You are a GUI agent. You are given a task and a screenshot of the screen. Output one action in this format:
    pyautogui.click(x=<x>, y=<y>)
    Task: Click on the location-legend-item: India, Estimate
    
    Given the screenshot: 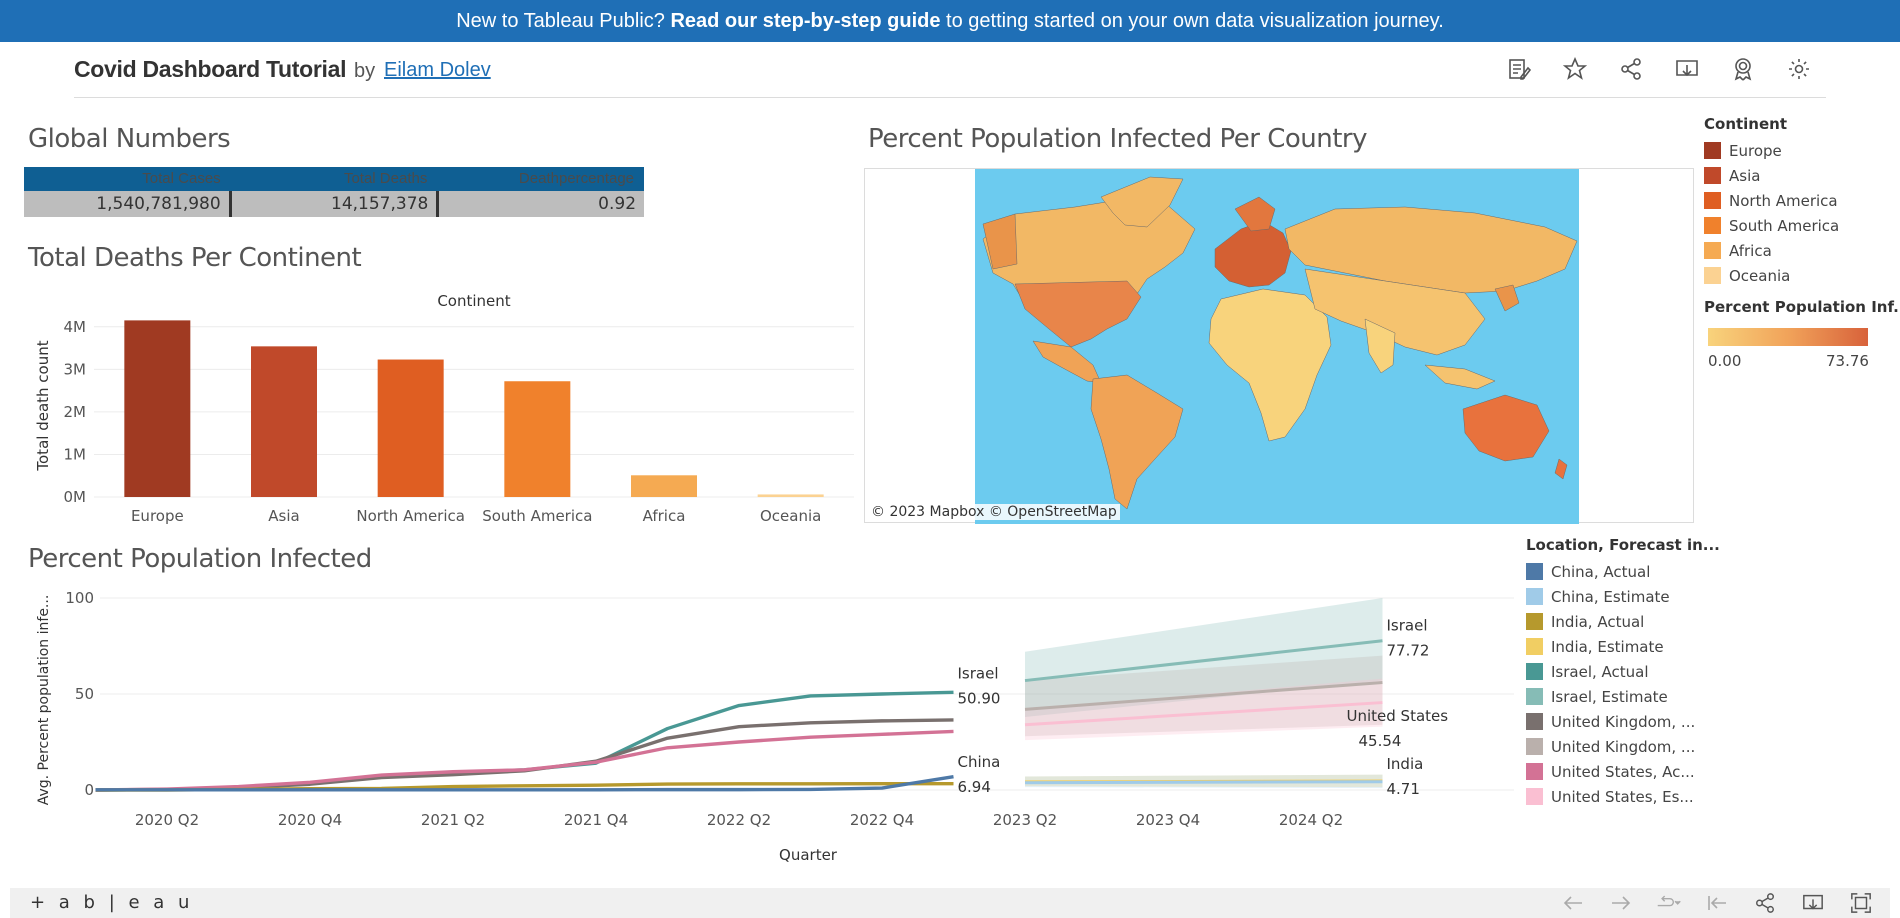 What is the action you would take?
    pyautogui.click(x=1623, y=646)
    